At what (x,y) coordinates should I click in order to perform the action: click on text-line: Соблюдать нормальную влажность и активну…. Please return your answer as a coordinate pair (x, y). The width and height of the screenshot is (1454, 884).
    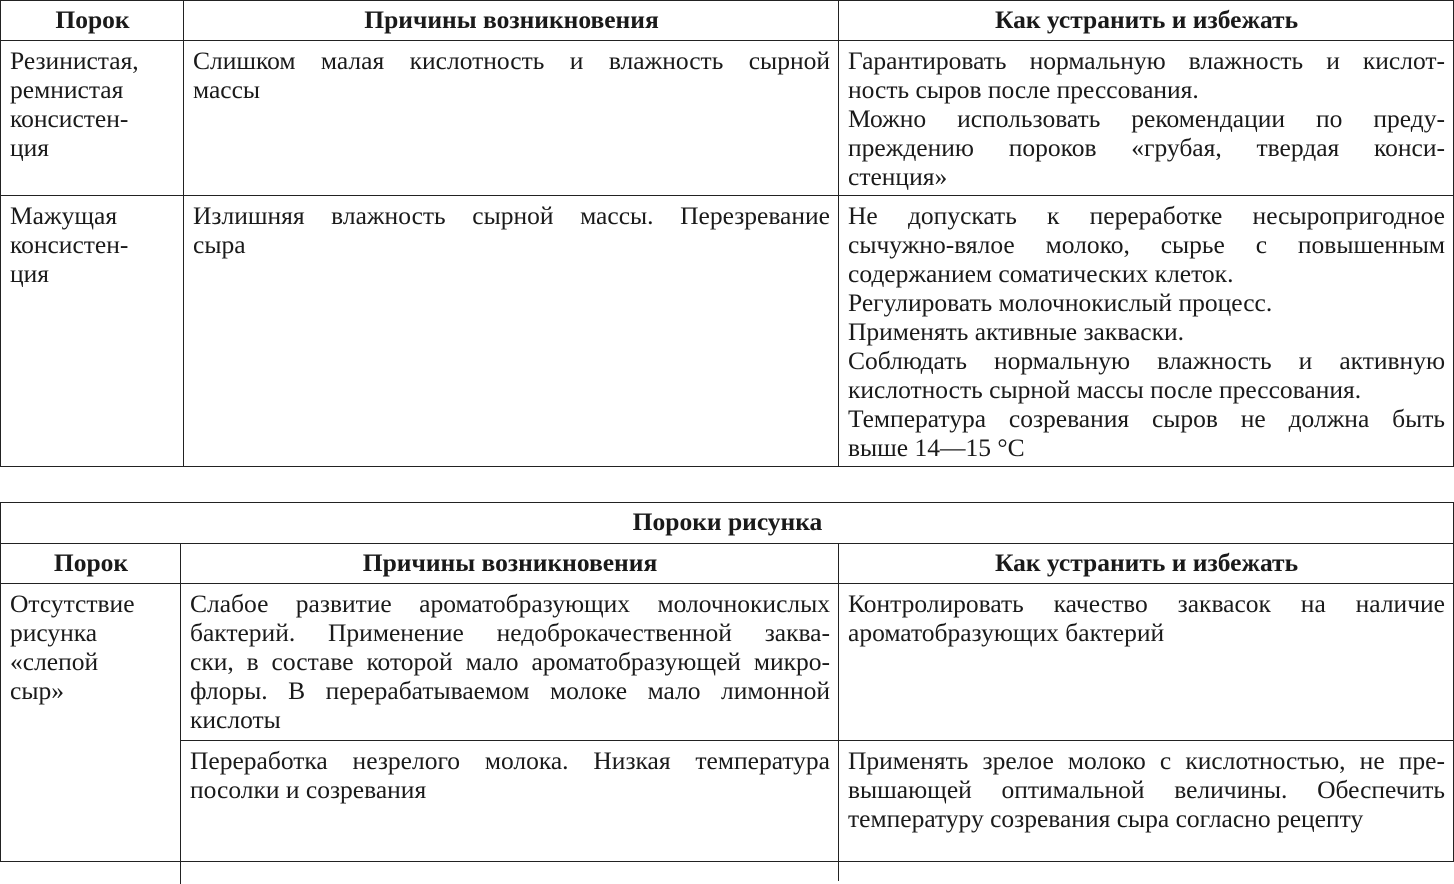
    Looking at the image, I should click on (1146, 360).